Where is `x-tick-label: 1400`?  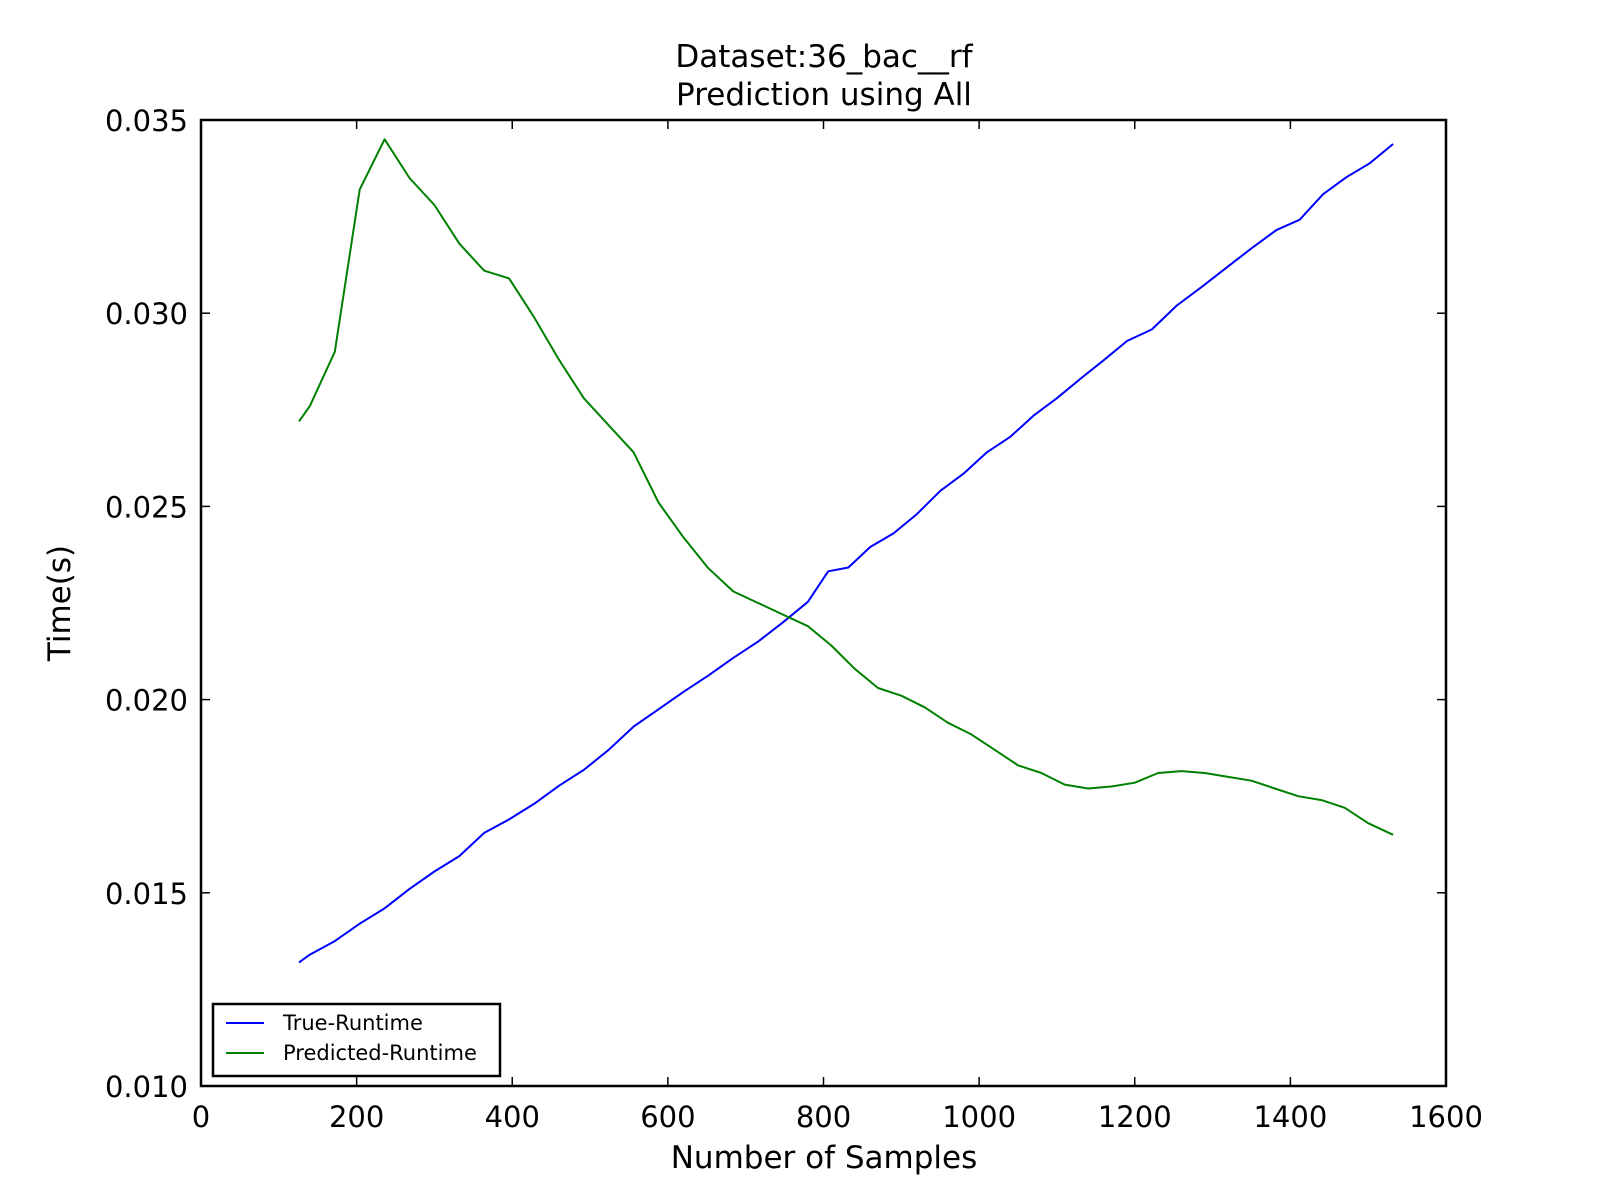
x-tick-label: 1400 is located at coordinates (1290, 1117).